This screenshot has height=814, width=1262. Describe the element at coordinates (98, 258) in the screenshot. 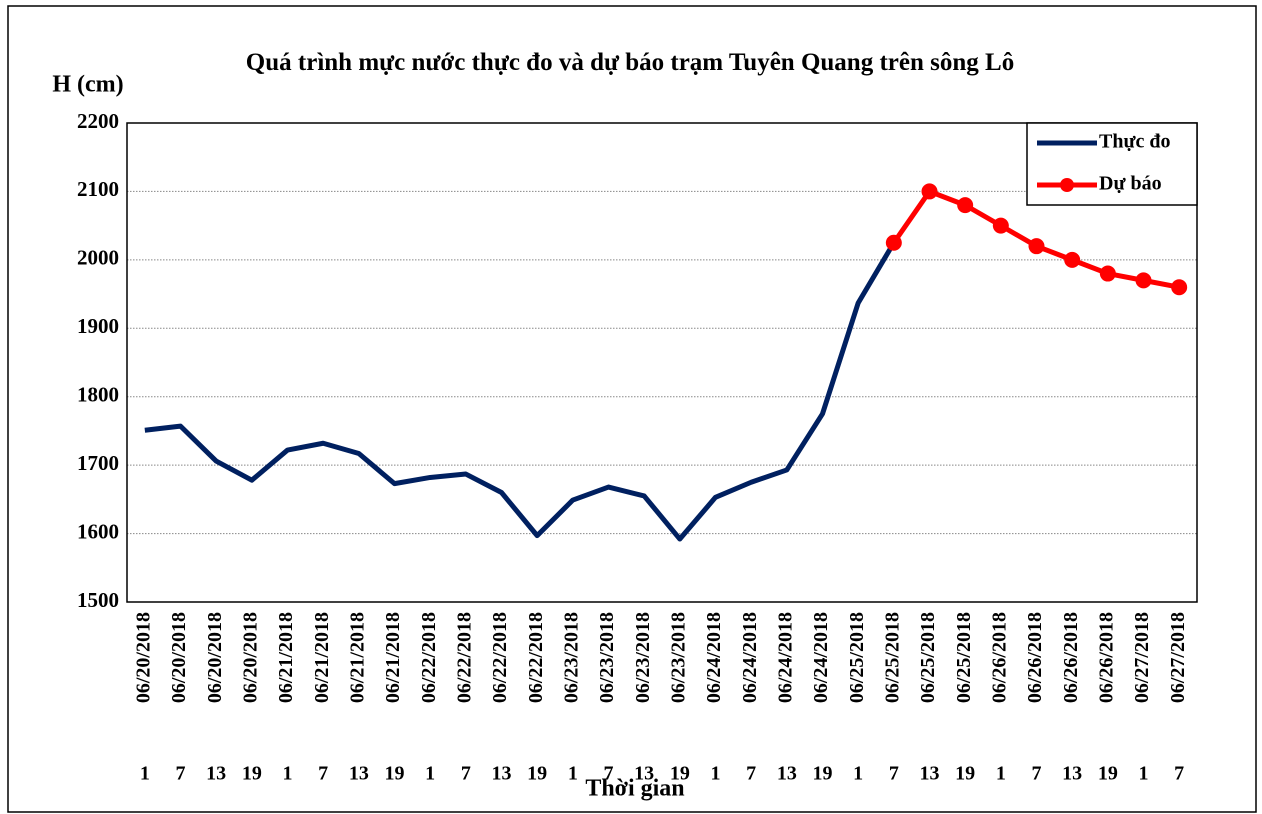

I see `y-tick-label: 2000` at that location.